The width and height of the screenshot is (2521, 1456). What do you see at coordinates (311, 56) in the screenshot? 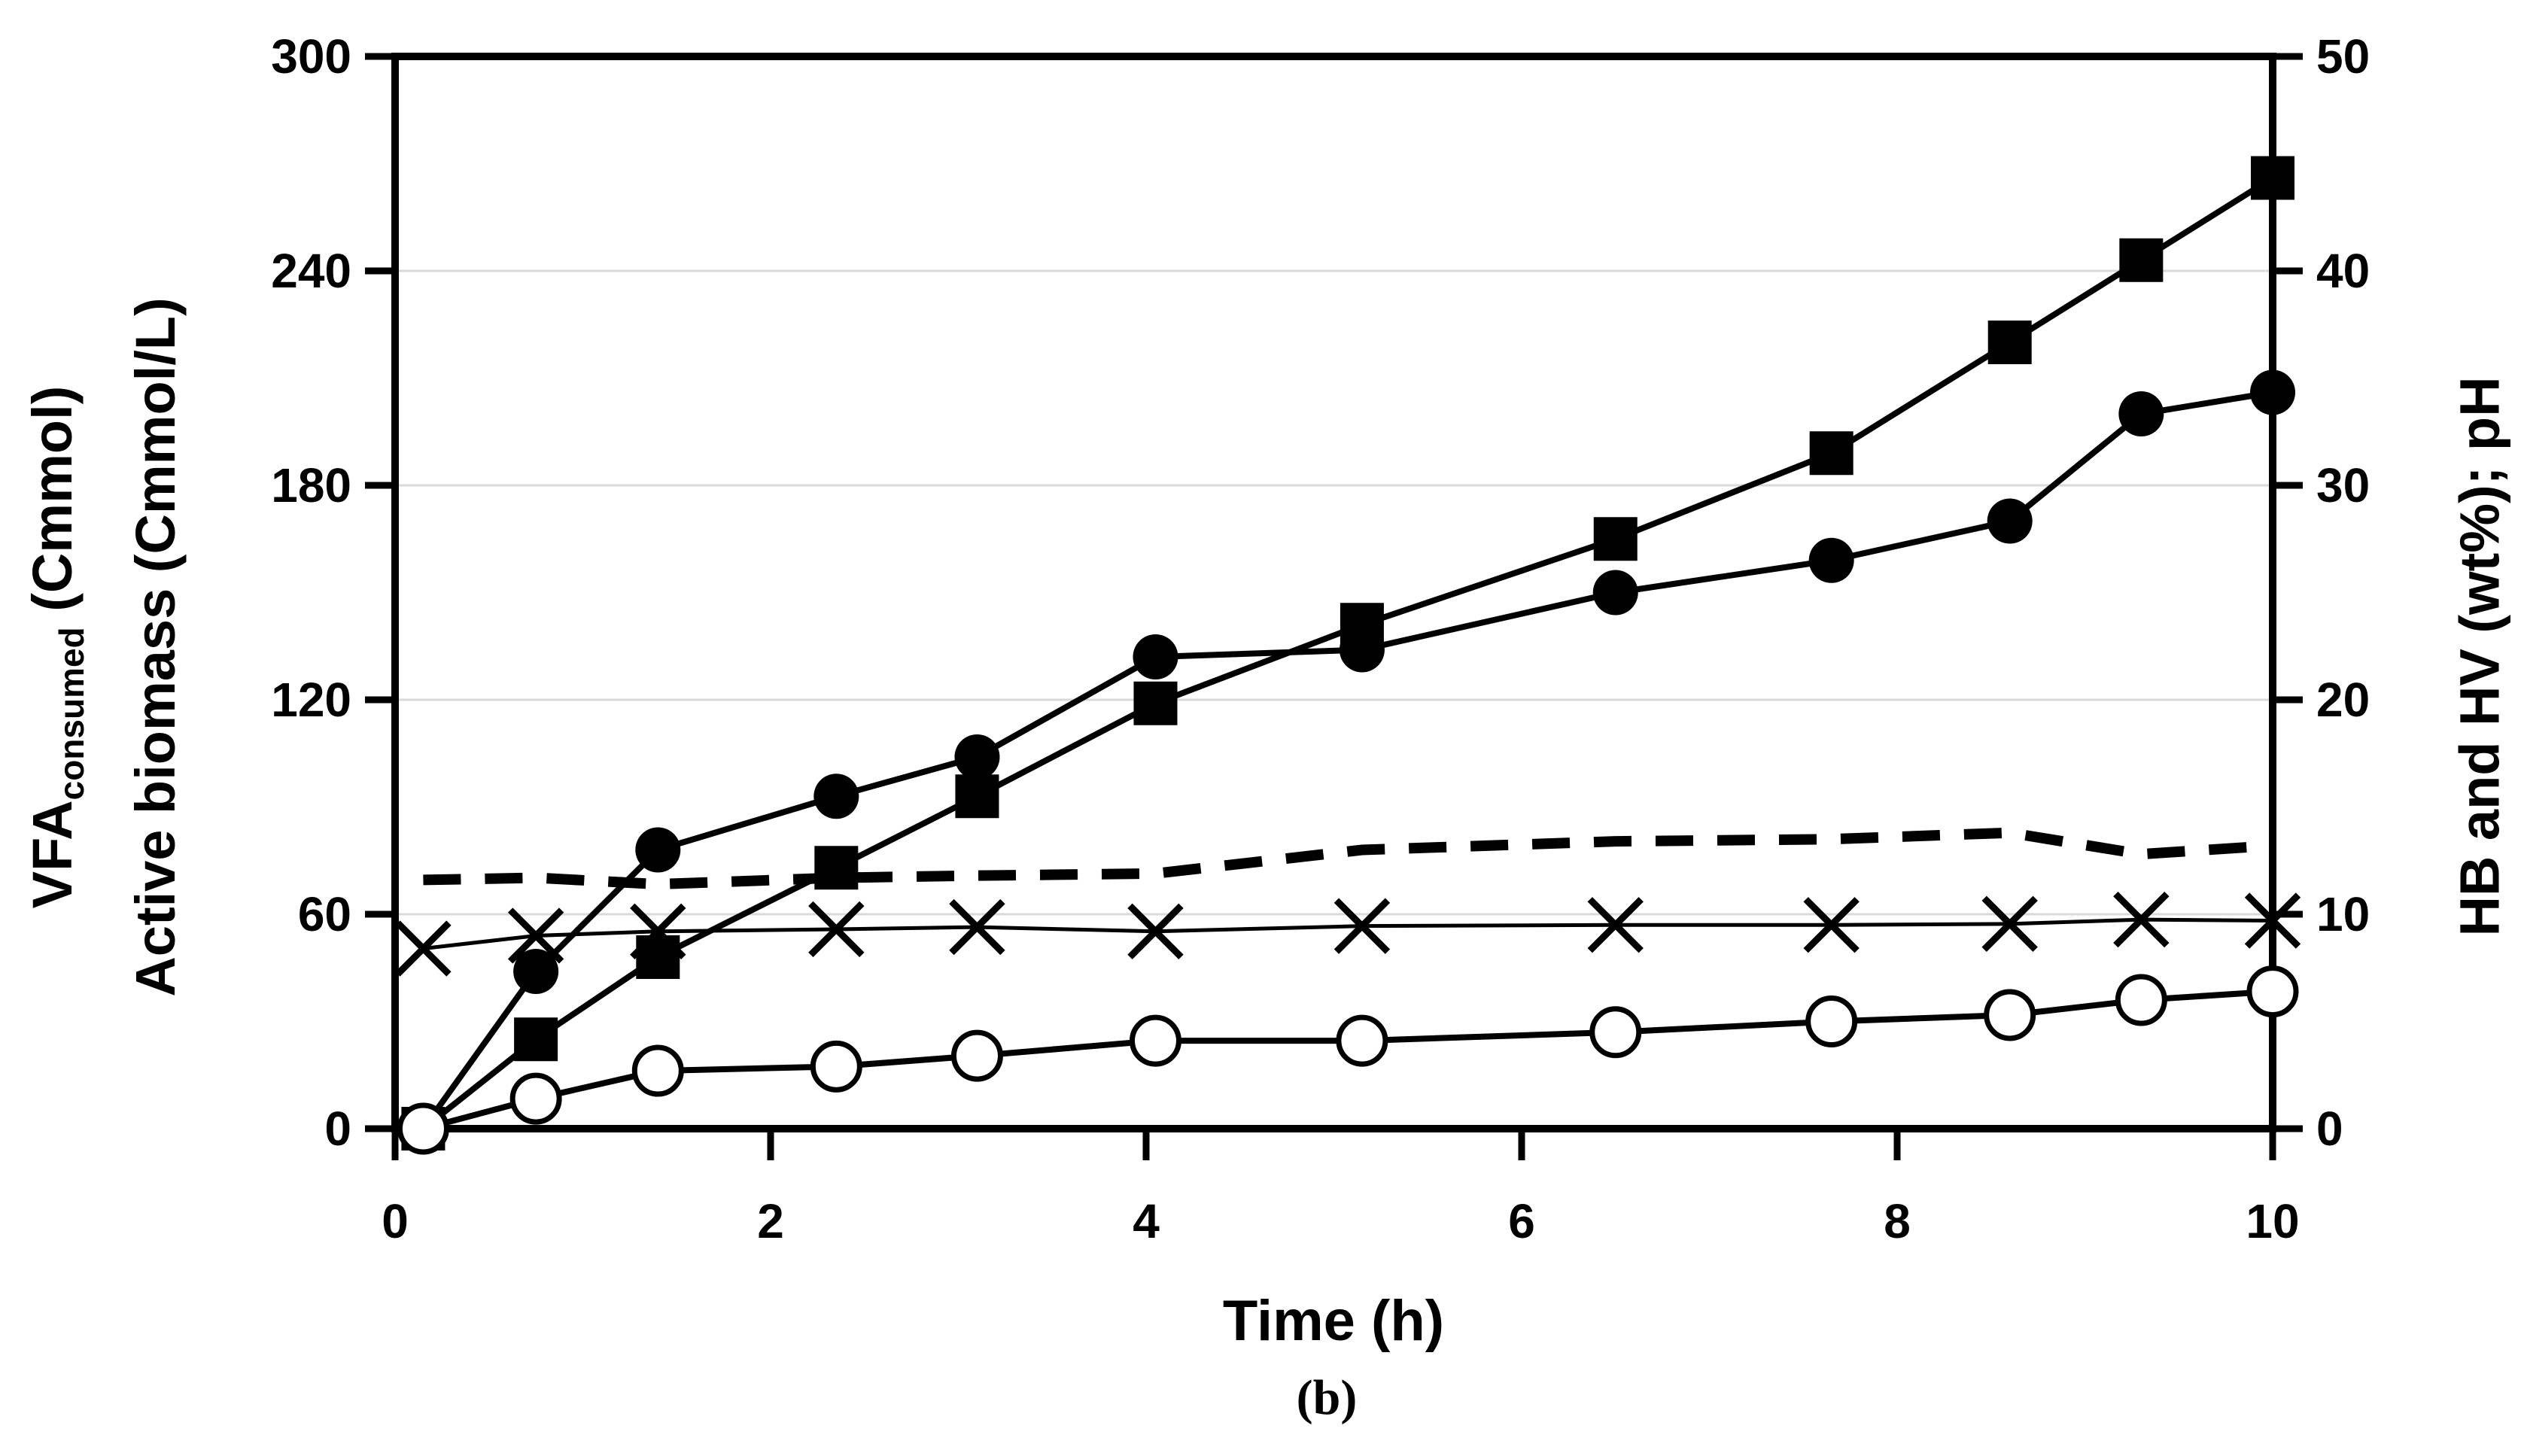
I see `y-left-tick-label: 300` at bounding box center [311, 56].